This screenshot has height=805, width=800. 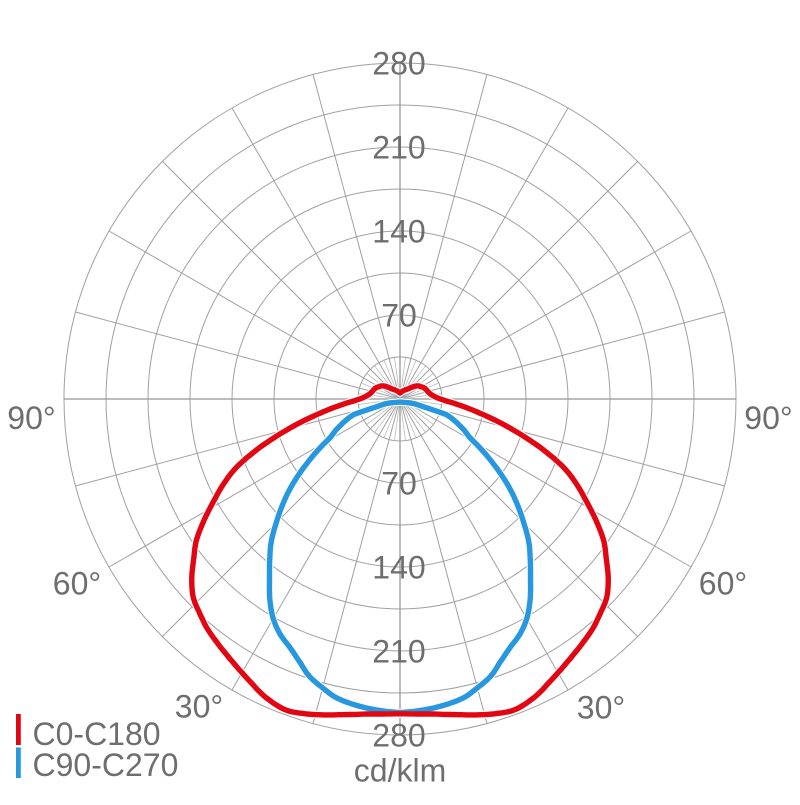 I want to click on svg-text: C0-C180, so click(x=97, y=734).